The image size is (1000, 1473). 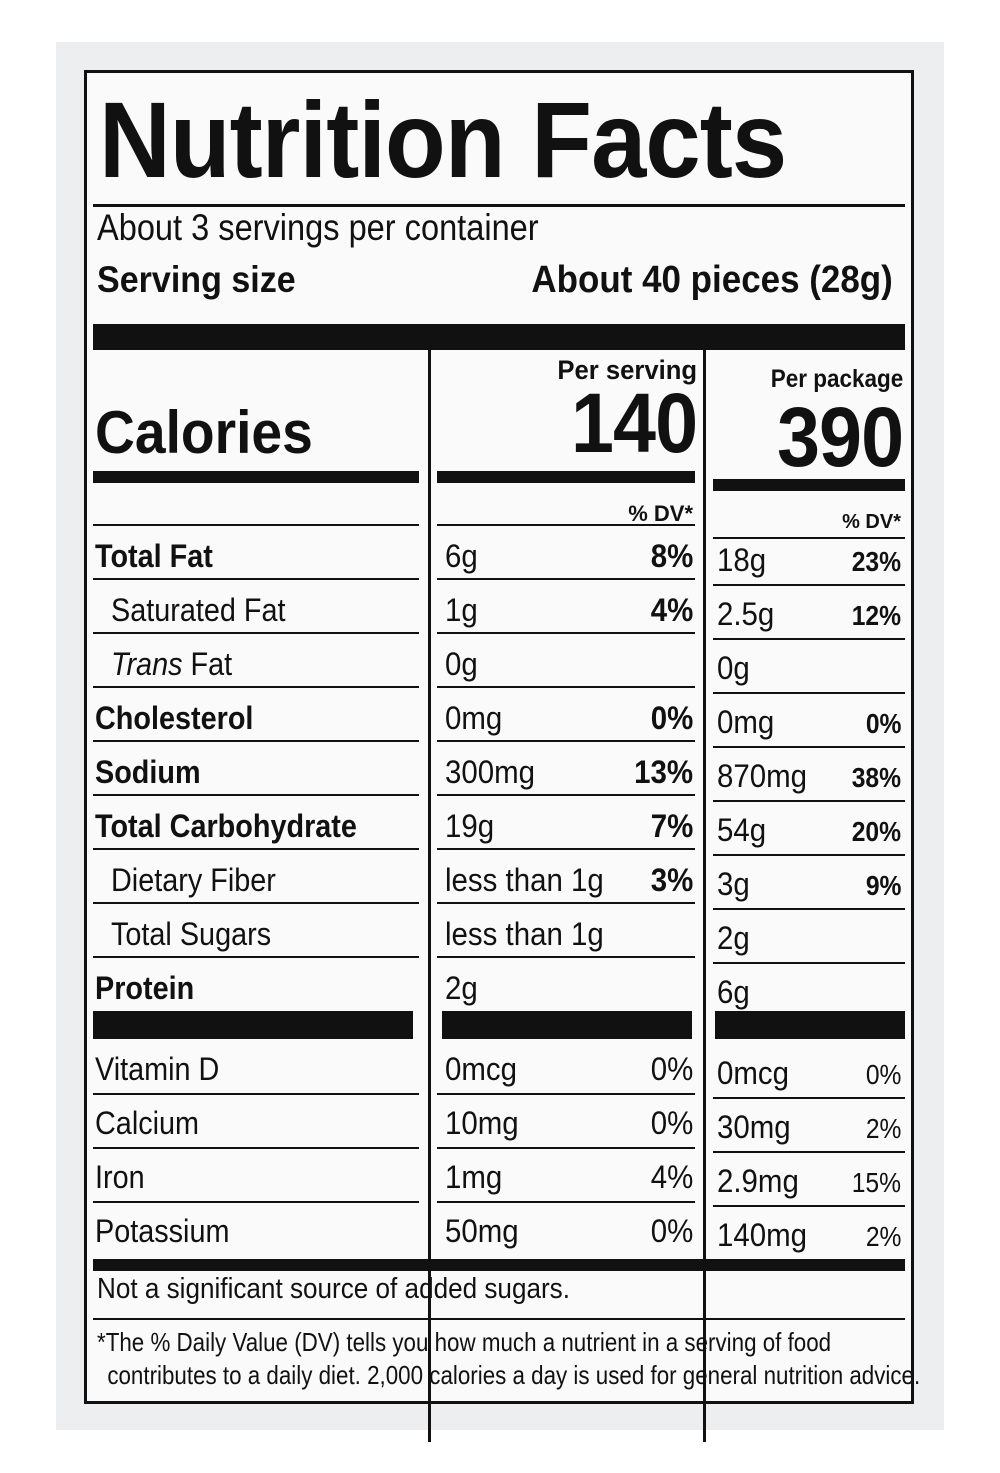 I want to click on package-dv: 0%, so click(x=883, y=723).